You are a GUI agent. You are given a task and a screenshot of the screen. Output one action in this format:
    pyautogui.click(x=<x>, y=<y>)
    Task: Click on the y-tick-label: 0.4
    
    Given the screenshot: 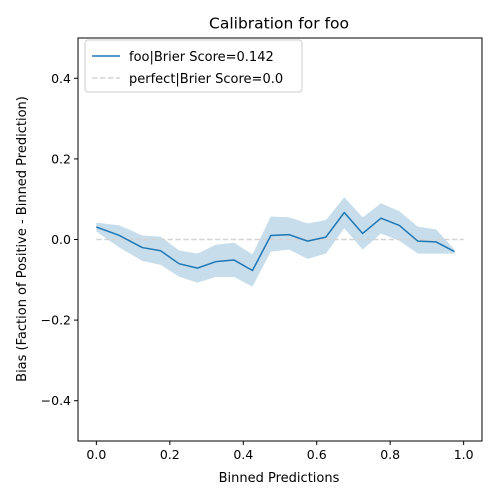 What is the action you would take?
    pyautogui.click(x=61, y=78)
    